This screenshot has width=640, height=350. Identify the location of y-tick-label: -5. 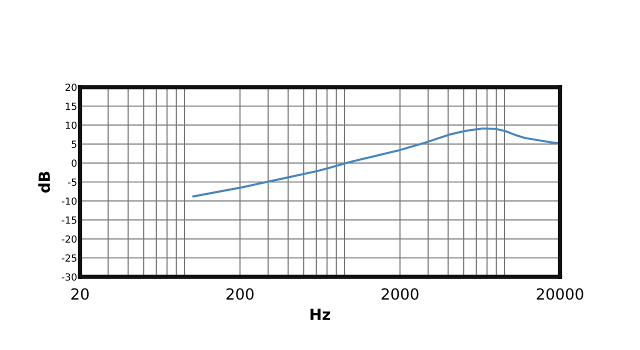
(72, 182).